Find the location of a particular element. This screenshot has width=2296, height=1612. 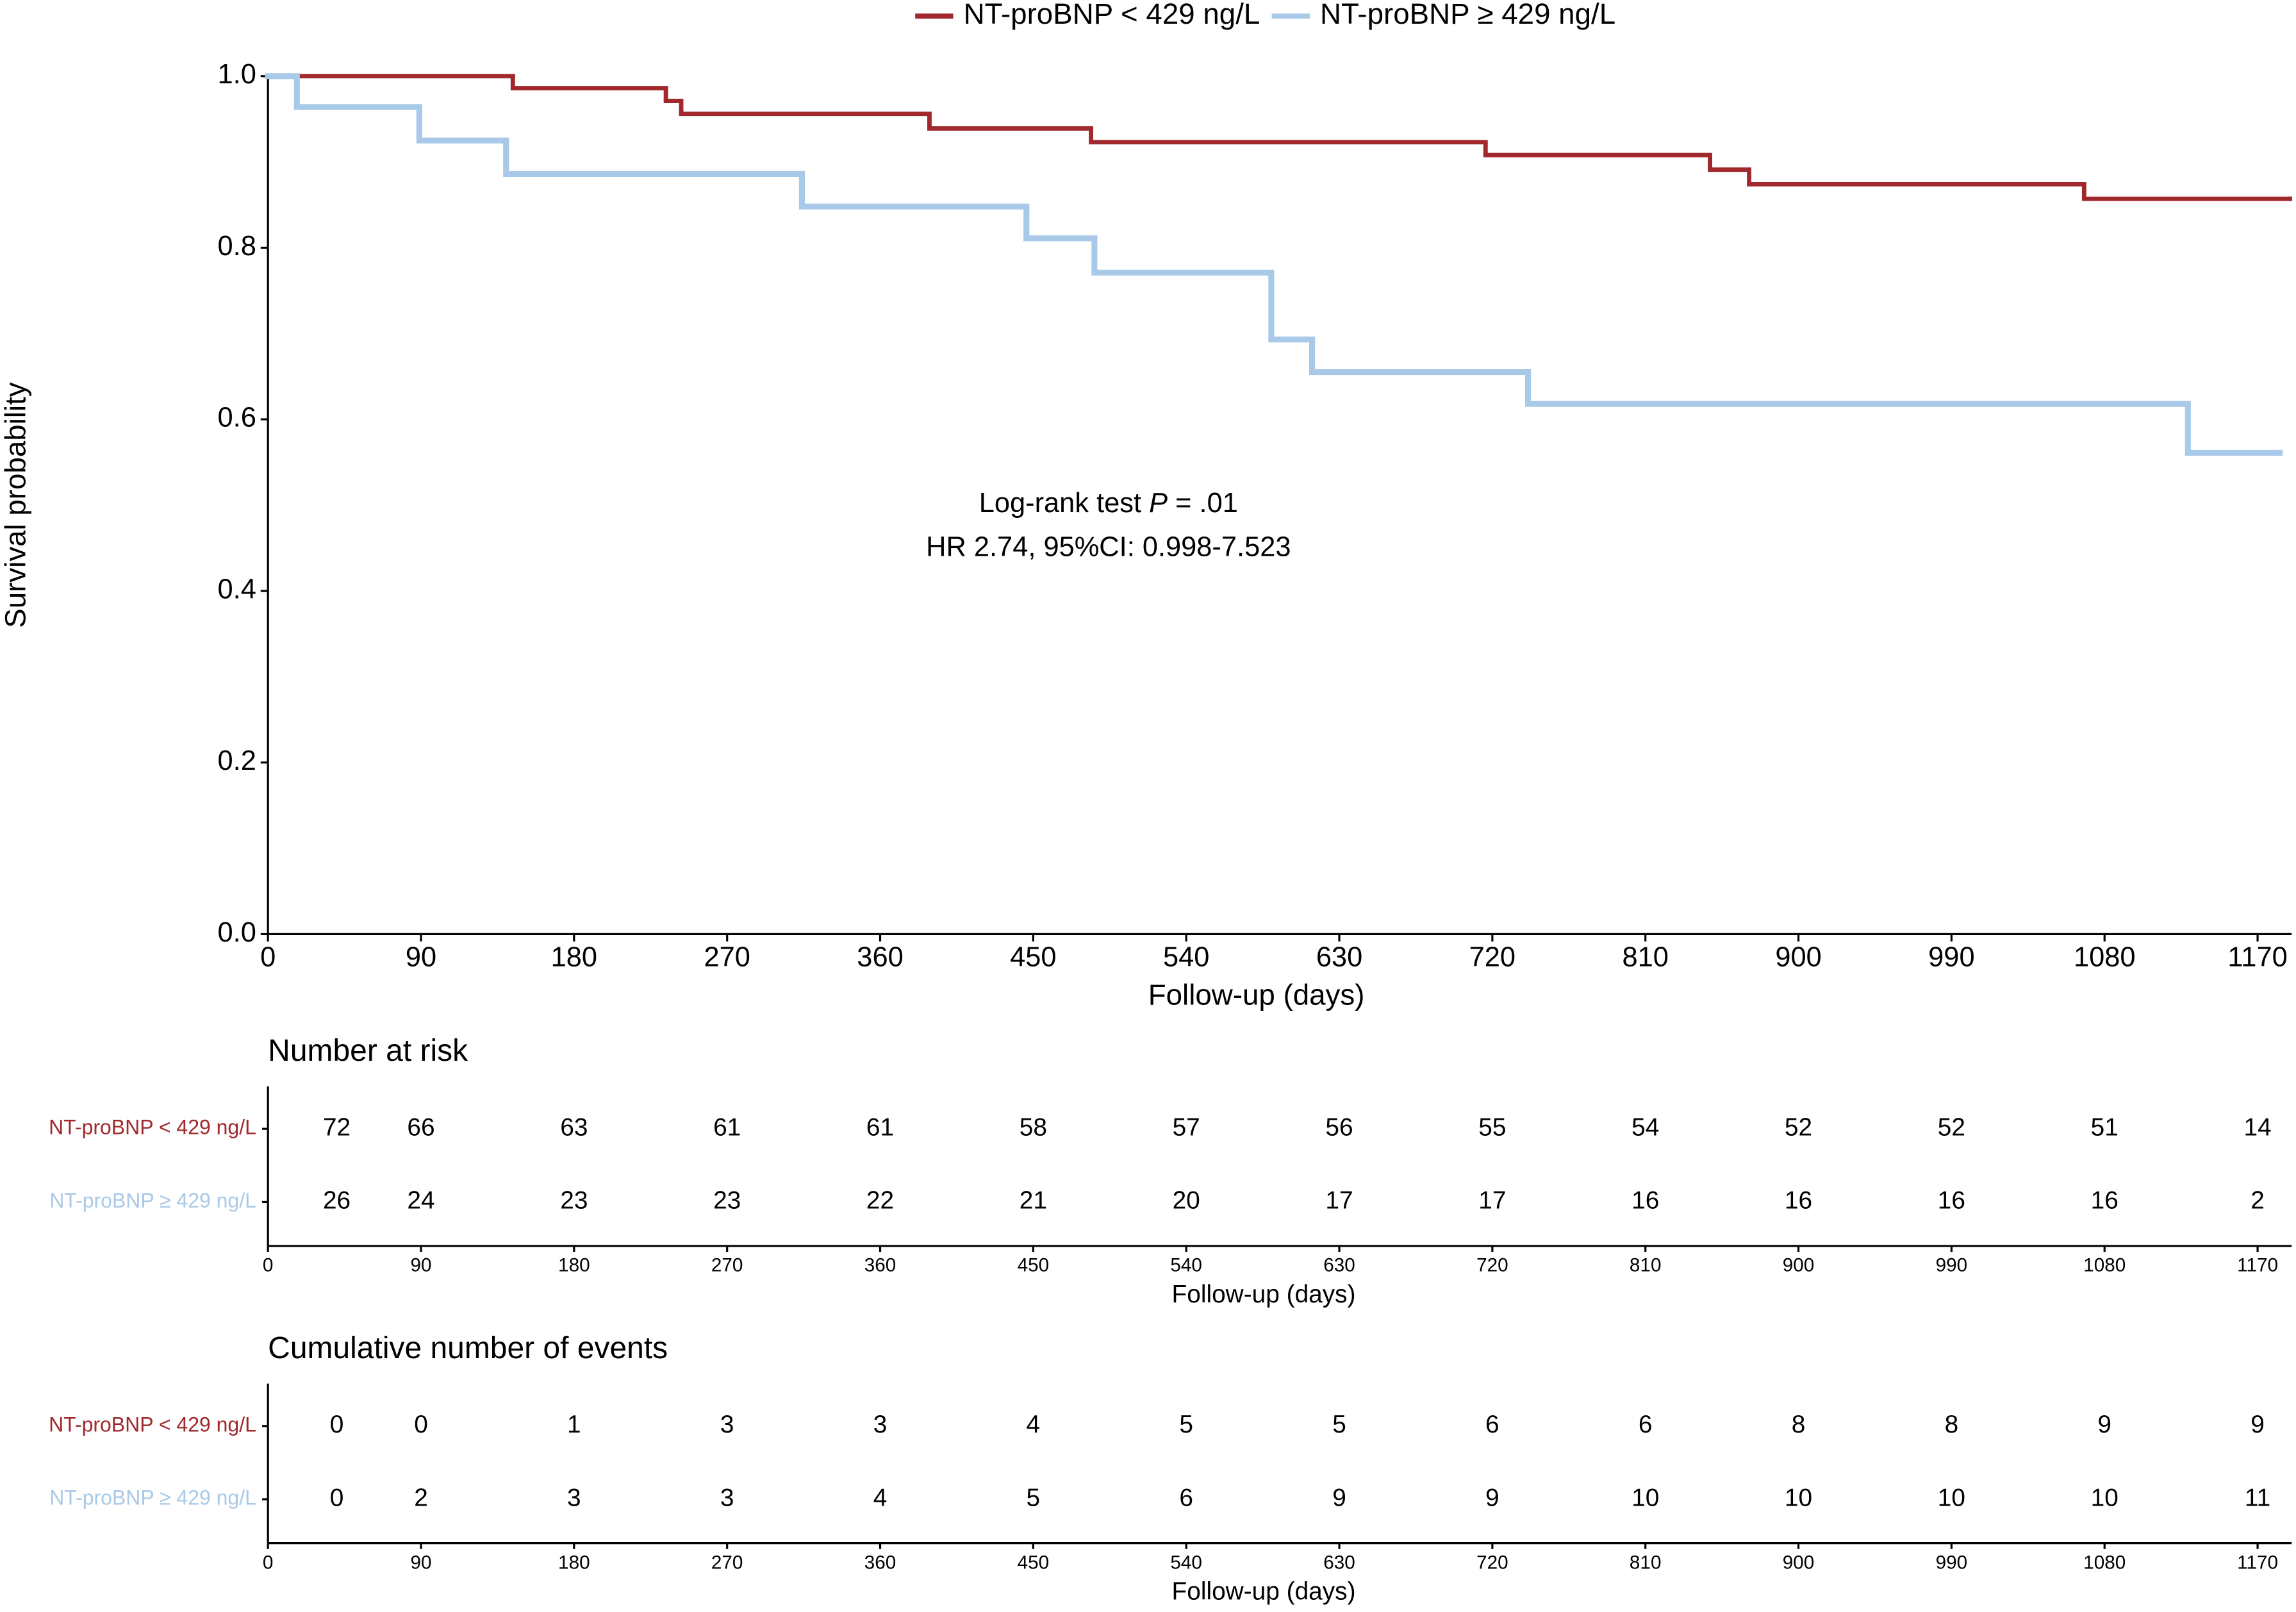

y-tick-label: 1.0 is located at coordinates (237, 74).